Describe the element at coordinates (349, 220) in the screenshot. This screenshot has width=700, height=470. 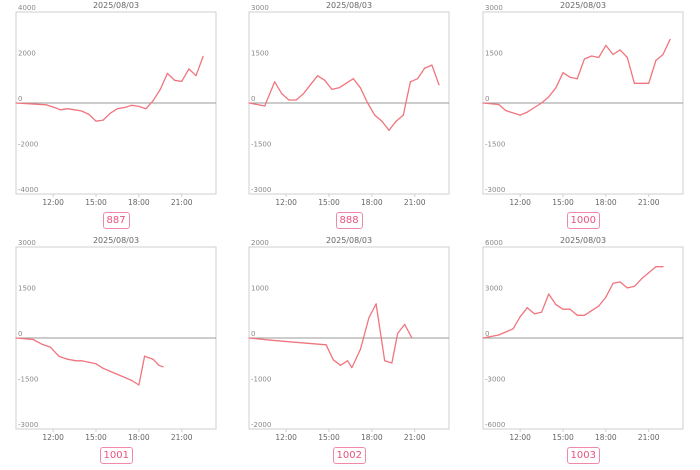
I see `chart-id-badge: 888` at that location.